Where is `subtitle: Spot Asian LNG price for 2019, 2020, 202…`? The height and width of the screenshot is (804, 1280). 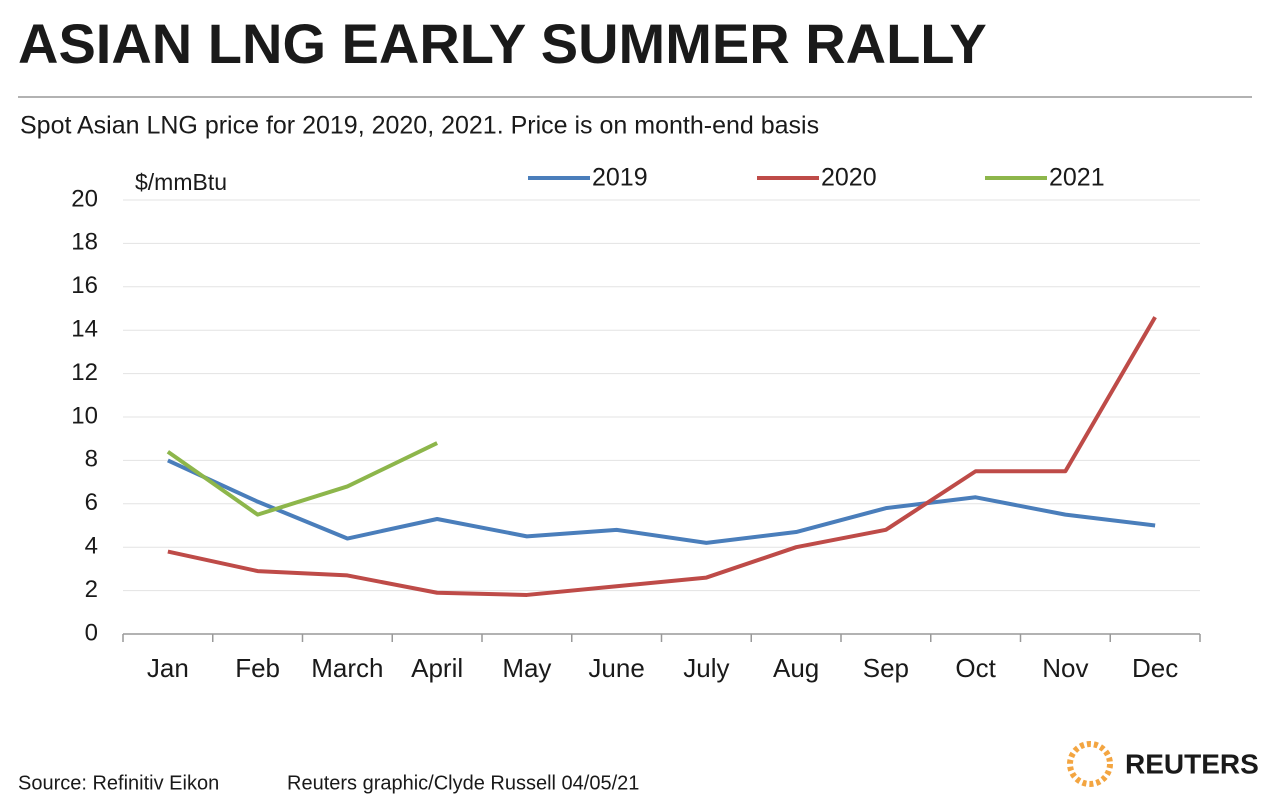
subtitle: Spot Asian LNG price for 2019, 2020, 202… is located at coordinates (419, 126).